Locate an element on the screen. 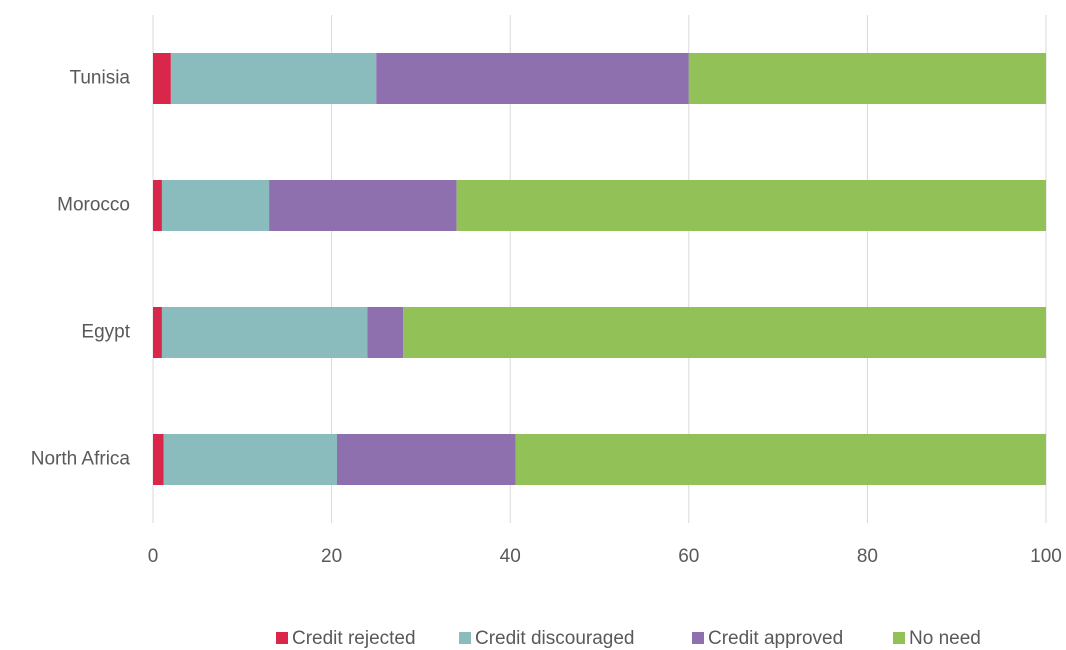 This screenshot has width=1066, height=650. y-tick-label: Tunisia is located at coordinates (99, 78).